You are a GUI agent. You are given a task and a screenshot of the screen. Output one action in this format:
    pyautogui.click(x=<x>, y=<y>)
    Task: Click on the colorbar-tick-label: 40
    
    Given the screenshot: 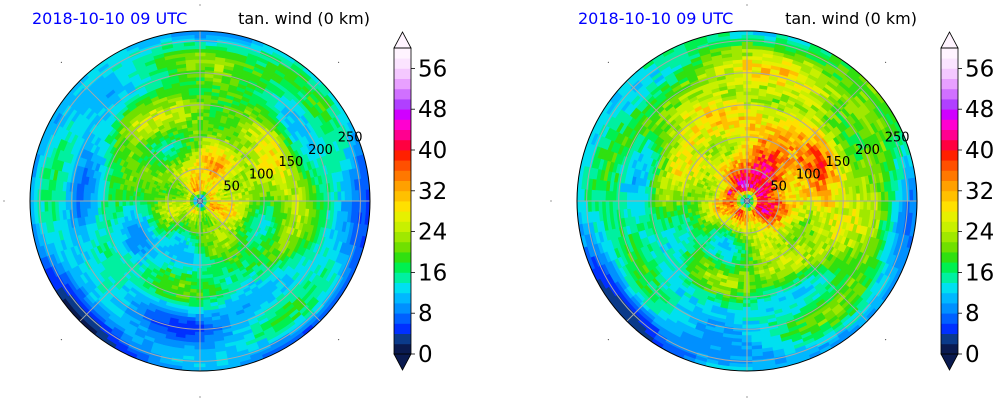 What is the action you would take?
    pyautogui.click(x=432, y=151)
    